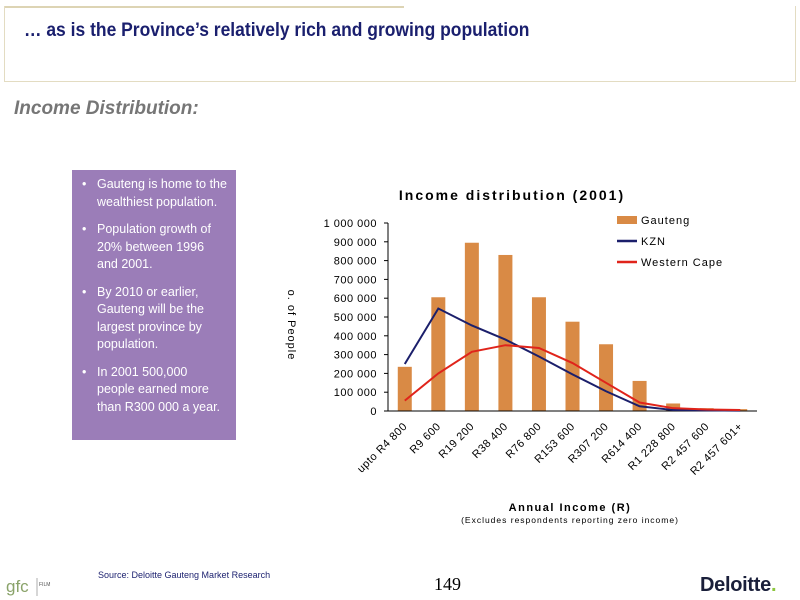 The image size is (800, 600). I want to click on gfc-logo-subtext: FILM, so click(44, 585).